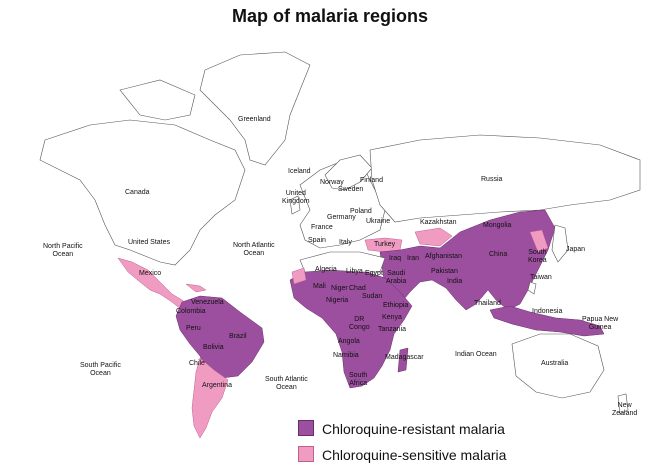  I want to click on land-scandinavia, so click(348, 172).